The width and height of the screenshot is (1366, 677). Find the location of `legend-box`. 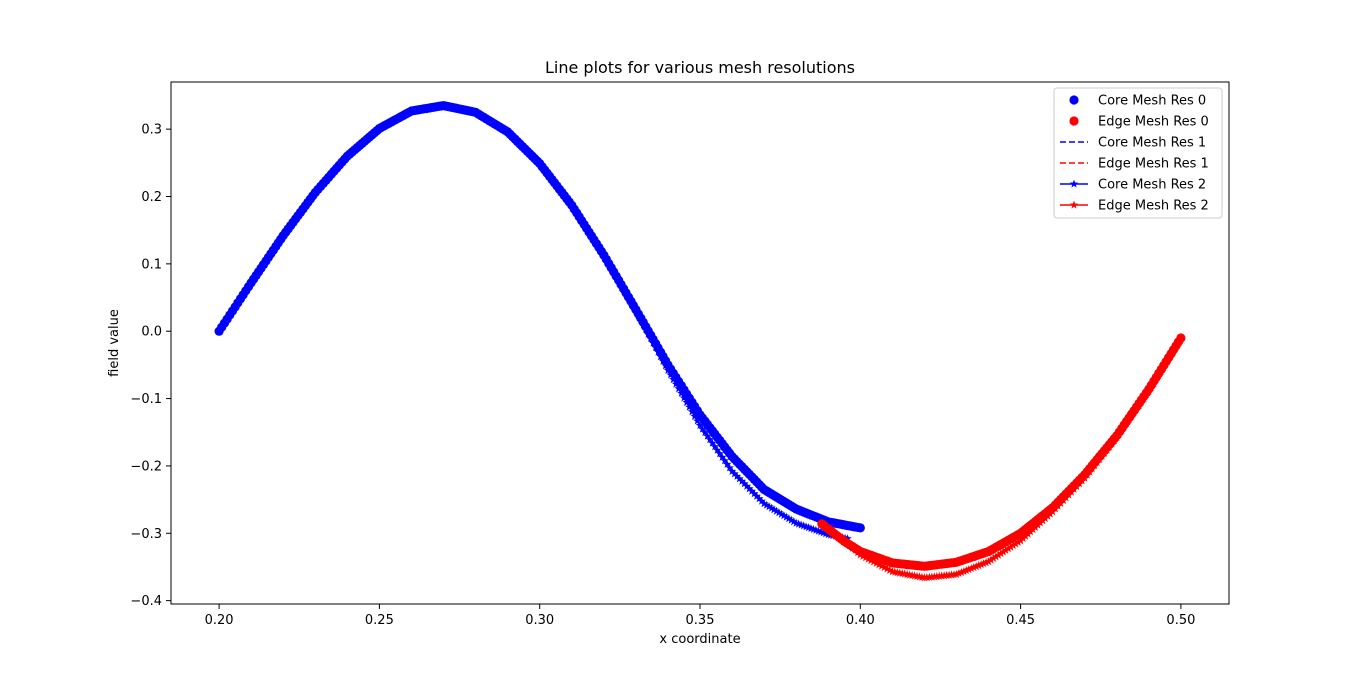

legend-box is located at coordinates (1138, 153).